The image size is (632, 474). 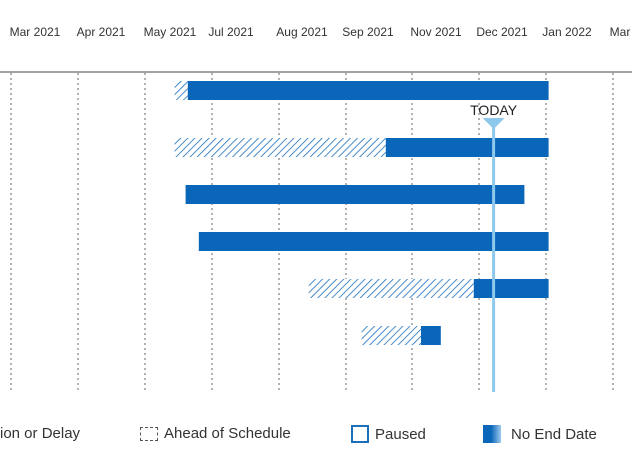 What do you see at coordinates (620, 32) in the screenshot?
I see `x-tick-label: Mar` at bounding box center [620, 32].